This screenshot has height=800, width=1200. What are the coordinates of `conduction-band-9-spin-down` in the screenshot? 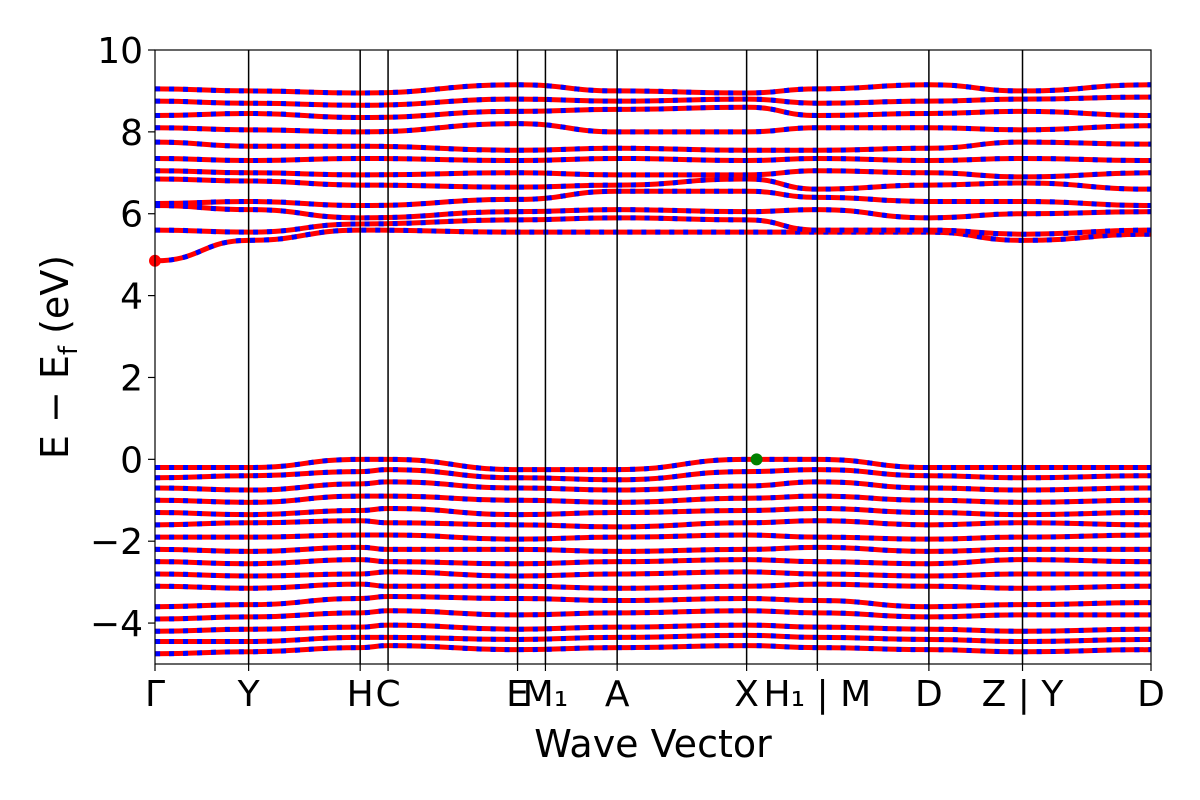 It's located at (653, 112).